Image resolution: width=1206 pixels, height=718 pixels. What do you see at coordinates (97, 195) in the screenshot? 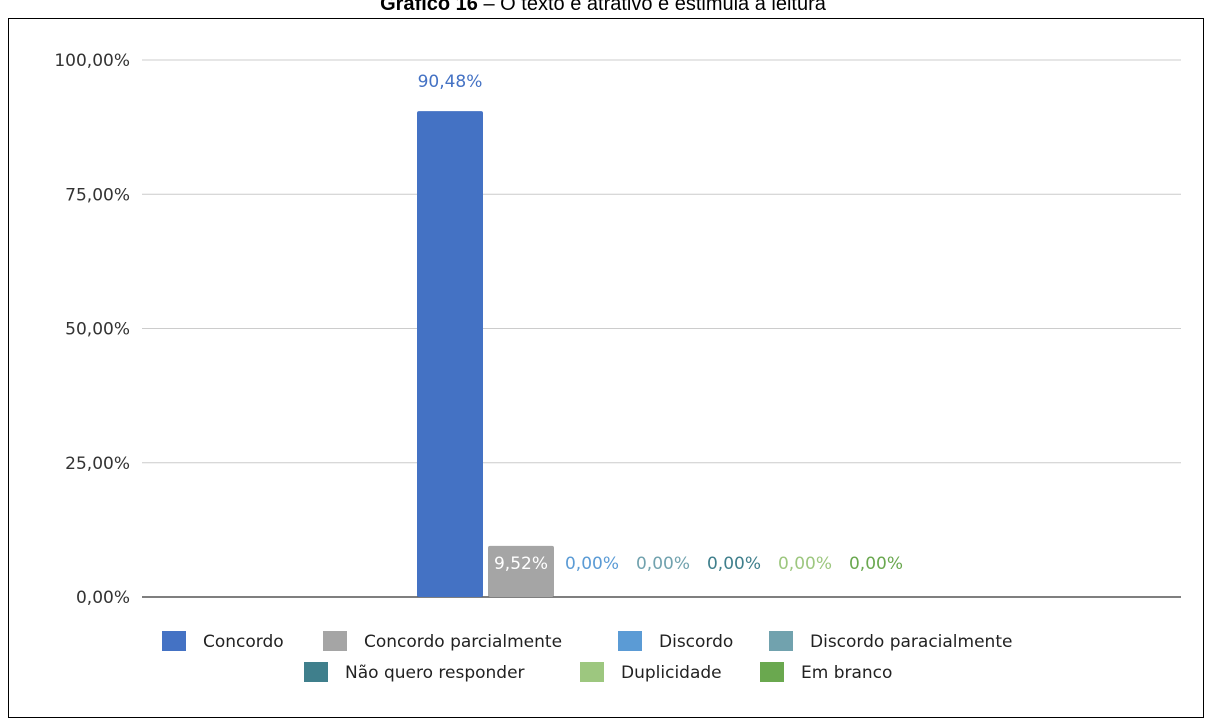
I see `y-tick-label: 75,00%` at bounding box center [97, 195].